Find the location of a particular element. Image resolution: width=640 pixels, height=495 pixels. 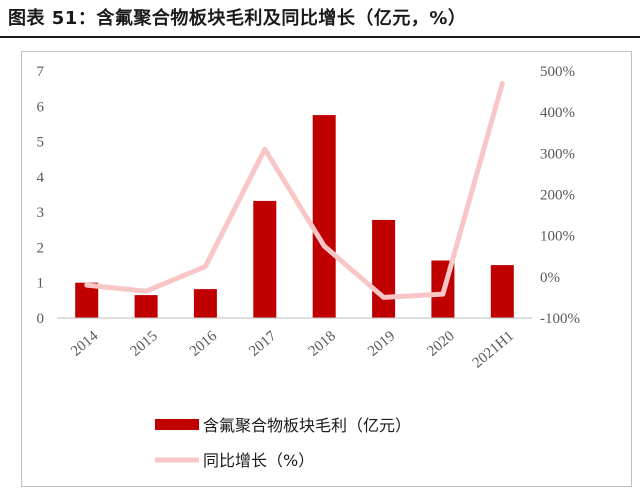

y-right-axis: -100% 0% 100% 200% 300% 400% 500% is located at coordinates (560, 195).